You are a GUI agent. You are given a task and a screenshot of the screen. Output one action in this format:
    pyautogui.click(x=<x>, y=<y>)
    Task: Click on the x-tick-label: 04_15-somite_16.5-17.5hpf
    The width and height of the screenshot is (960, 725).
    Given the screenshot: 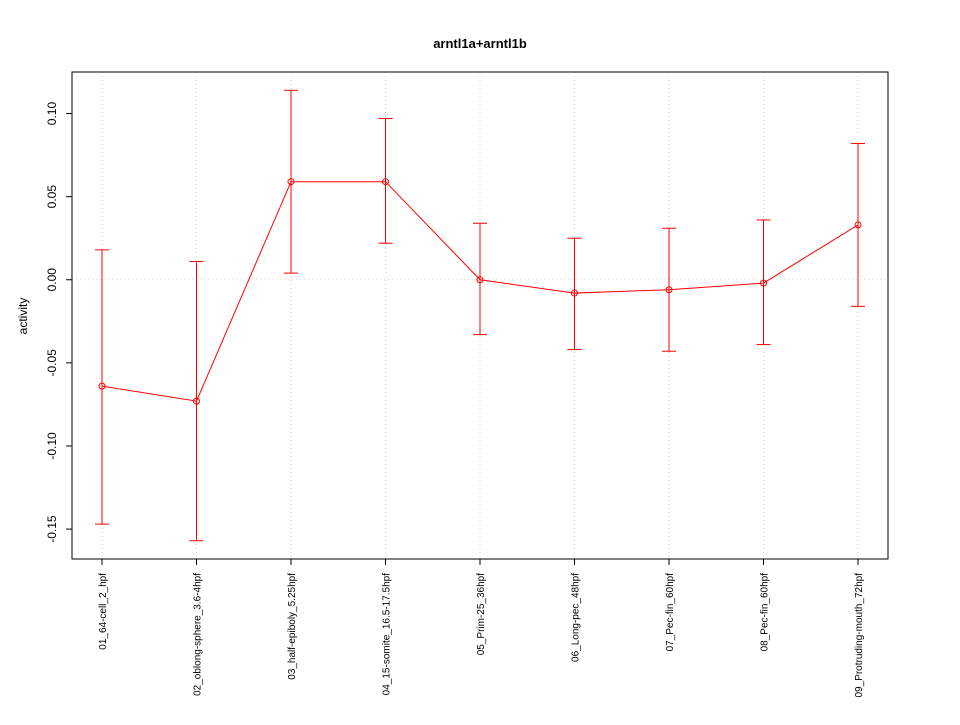 What is the action you would take?
    pyautogui.click(x=387, y=634)
    